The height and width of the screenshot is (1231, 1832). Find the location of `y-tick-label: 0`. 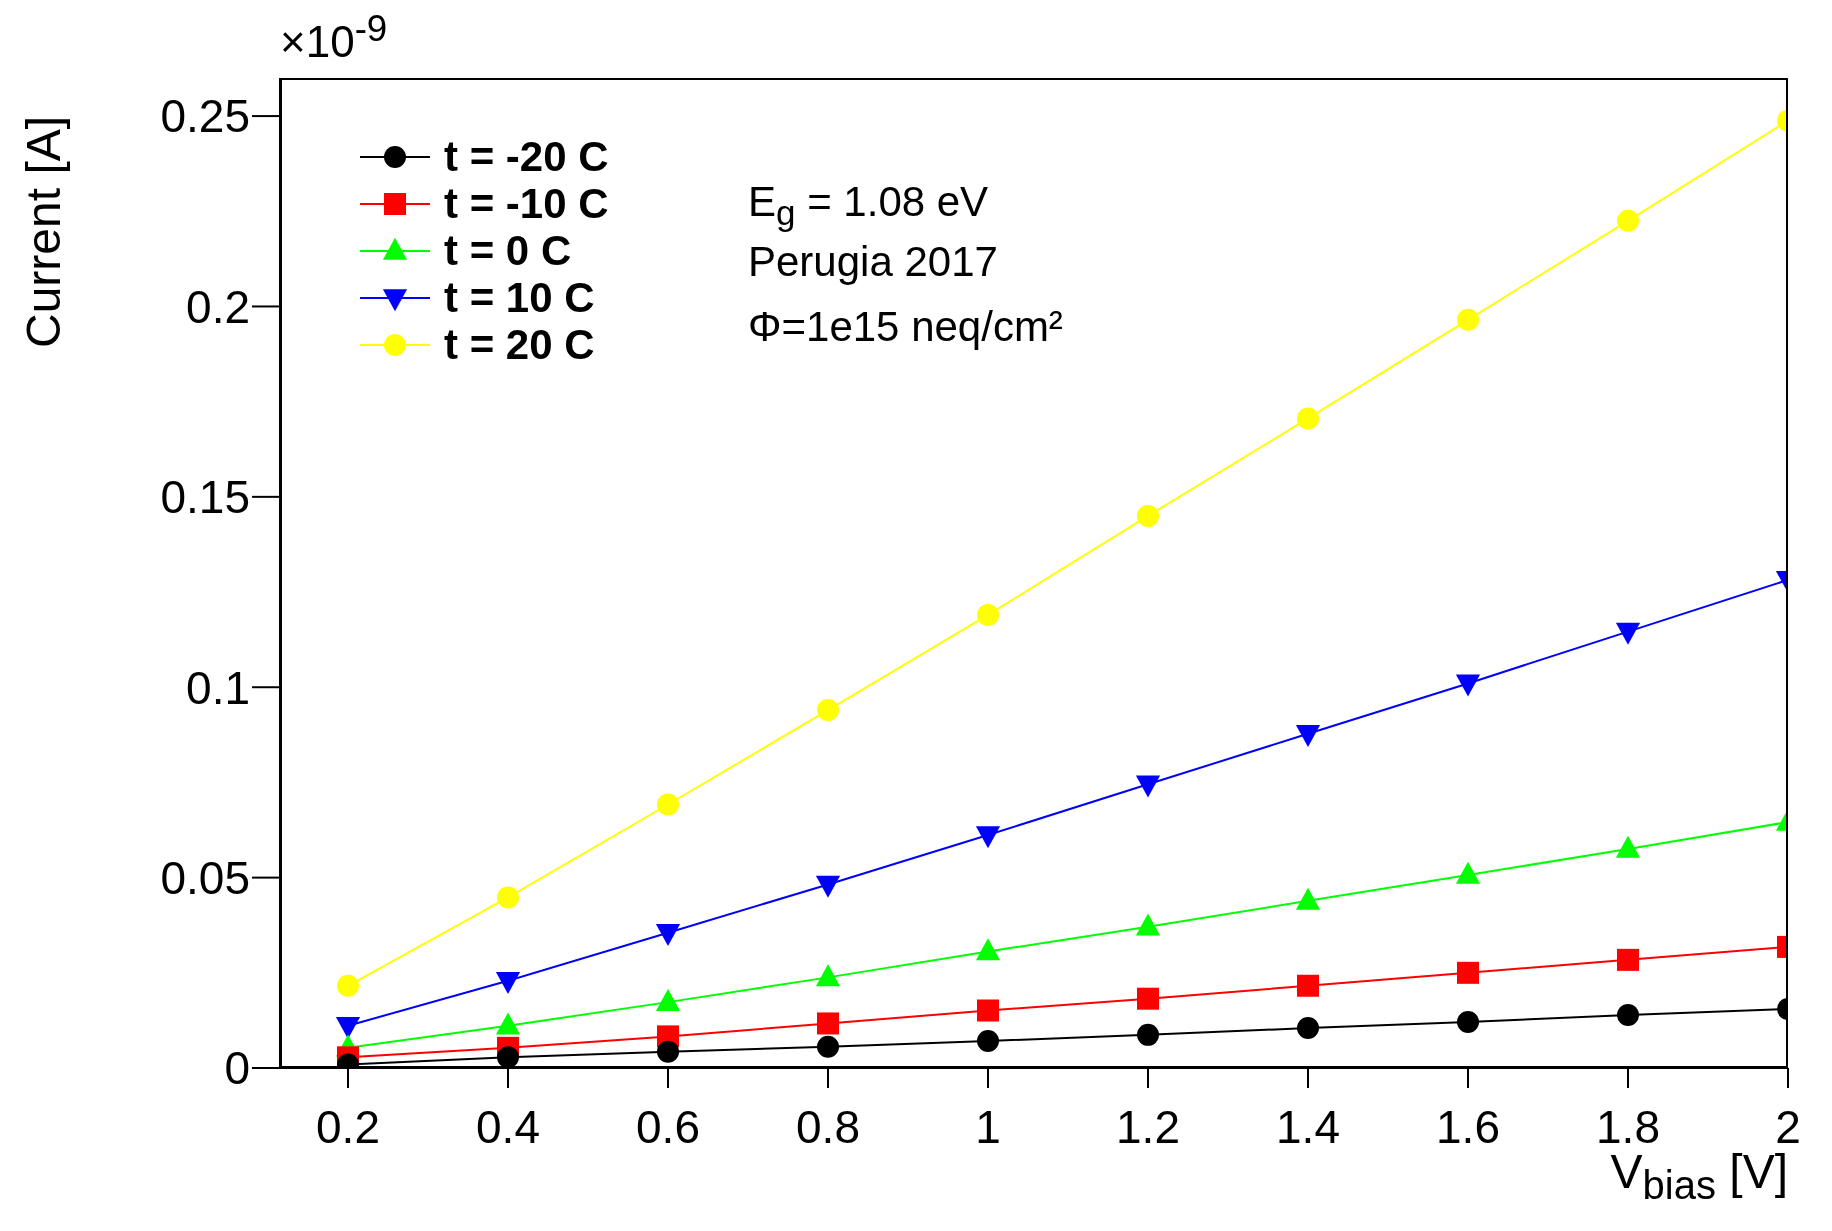

y-tick-label: 0 is located at coordinates (237, 1068).